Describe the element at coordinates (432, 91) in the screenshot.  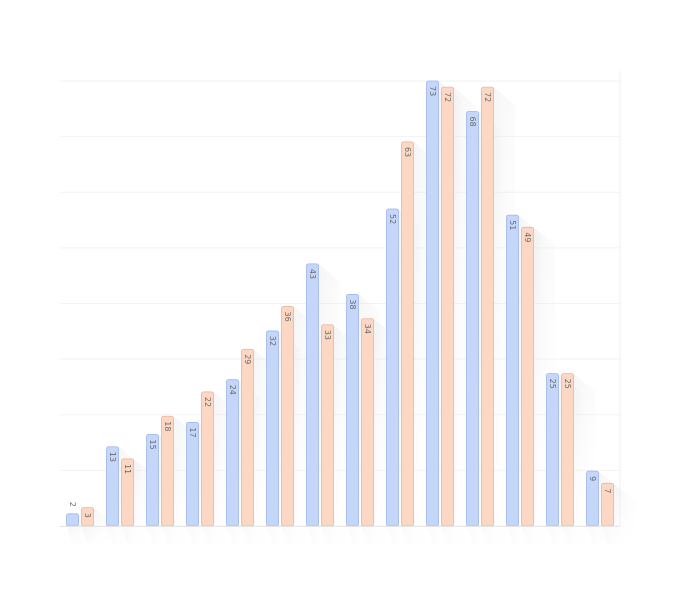
I see `data-label: 73` at that location.